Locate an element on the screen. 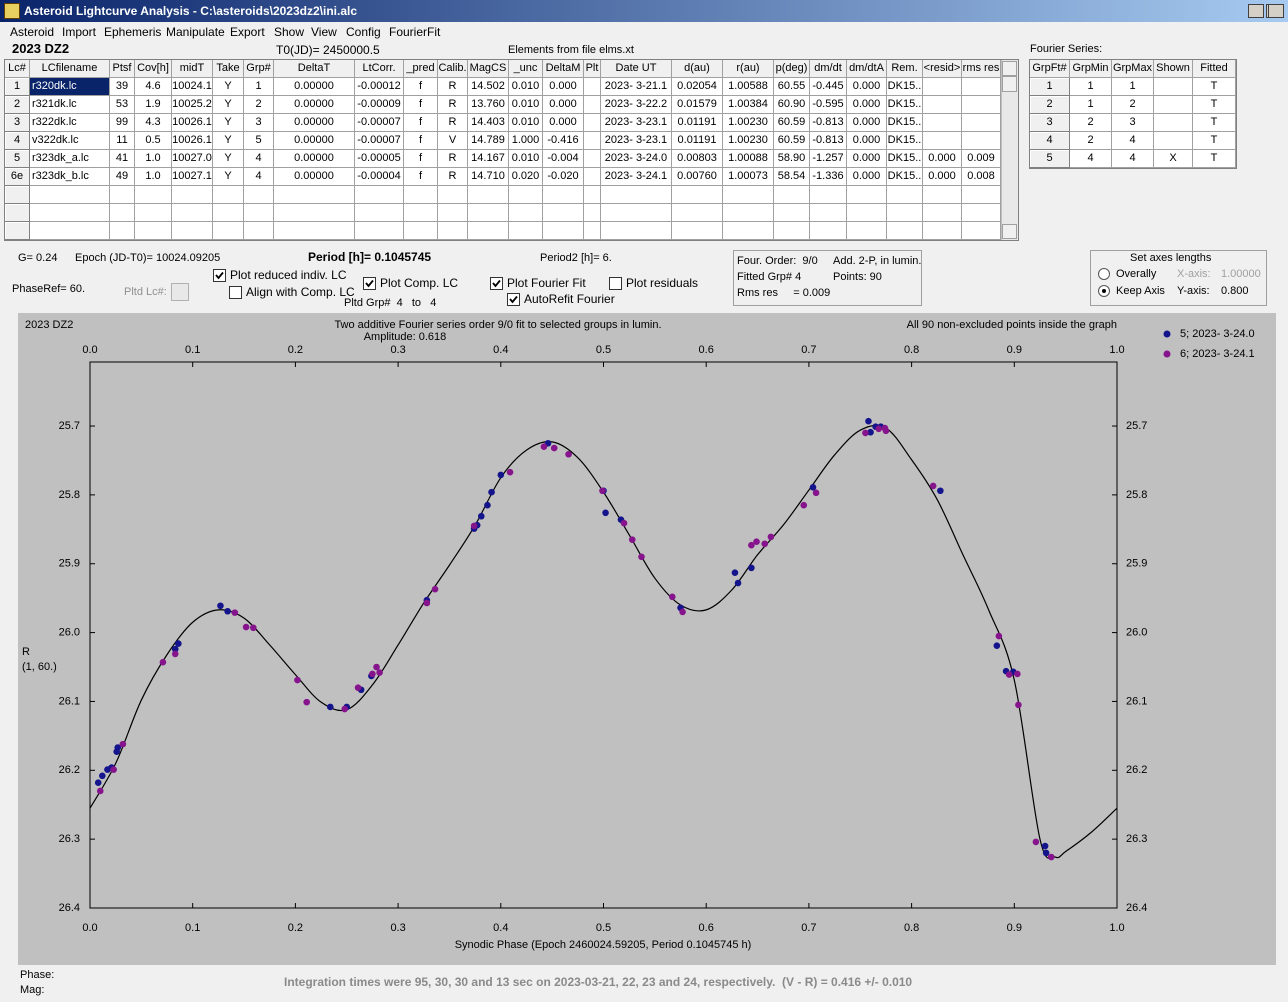  fourier-frame is located at coordinates (1133, 114).